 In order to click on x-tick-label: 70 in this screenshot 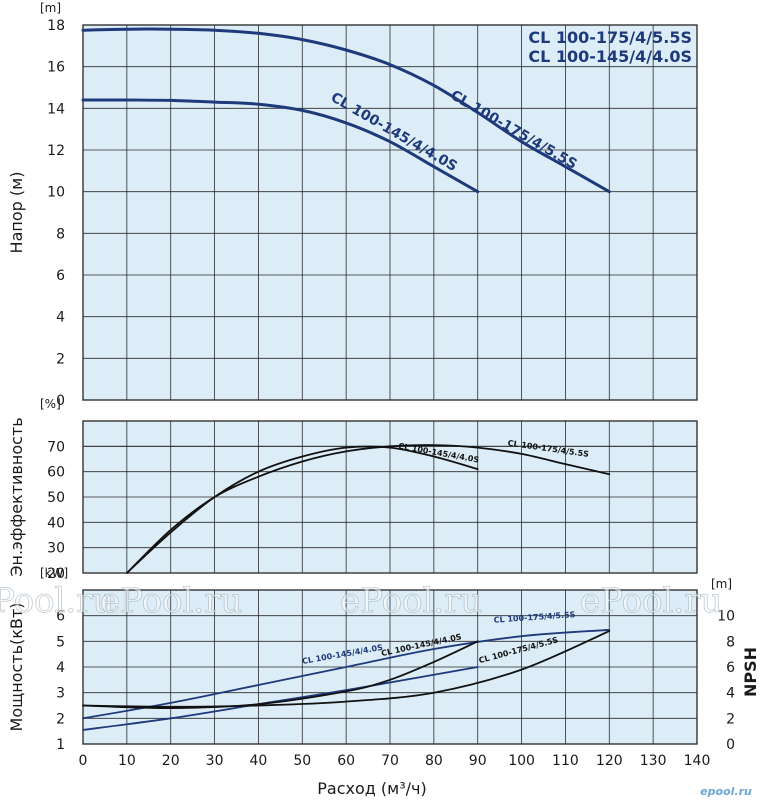, I will do `click(390, 761)`.